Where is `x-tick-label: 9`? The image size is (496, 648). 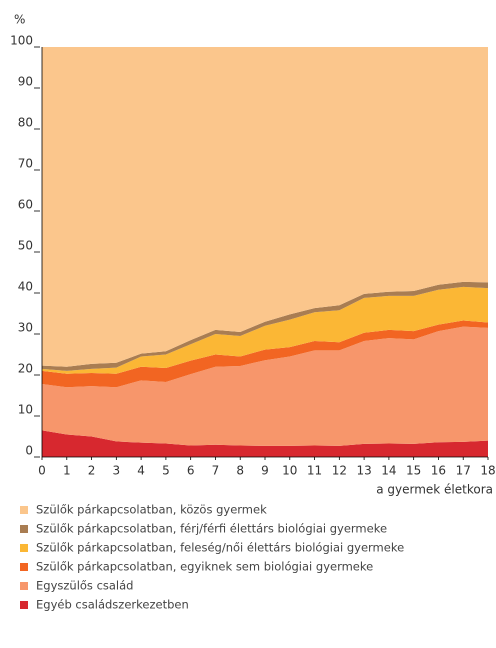
x-tick-label: 9 is located at coordinates (265, 471).